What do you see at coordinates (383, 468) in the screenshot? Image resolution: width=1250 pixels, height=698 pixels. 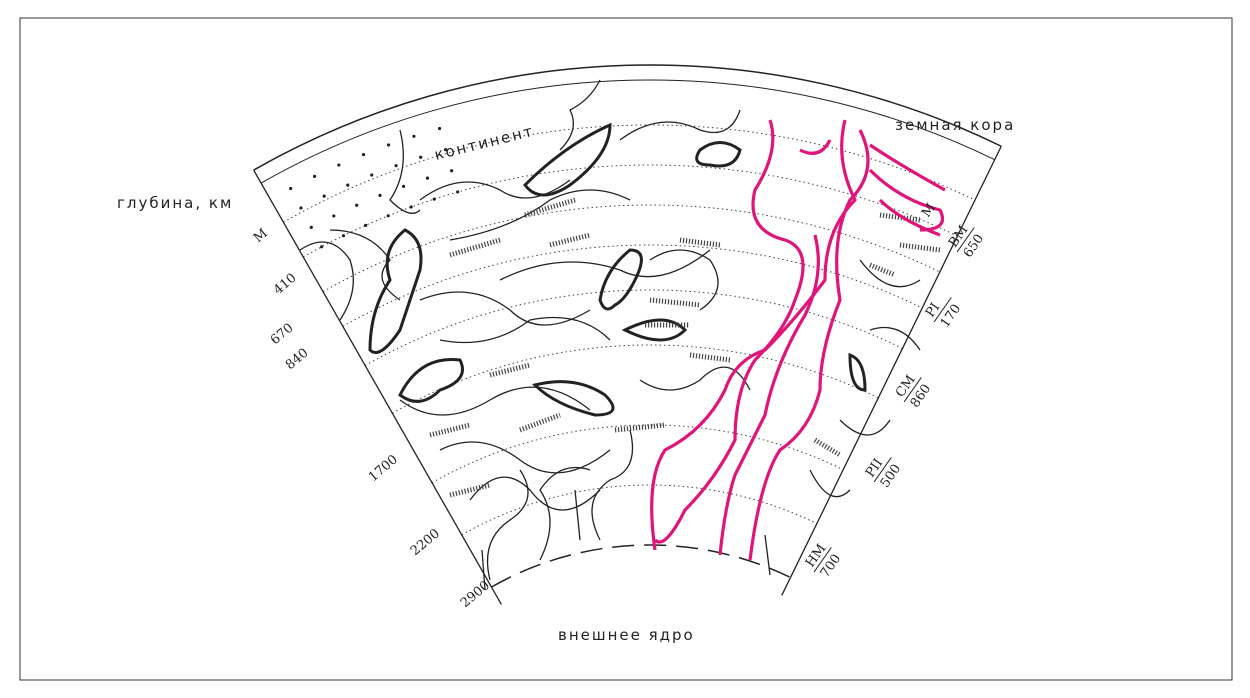 I see `depth-label: 1700` at bounding box center [383, 468].